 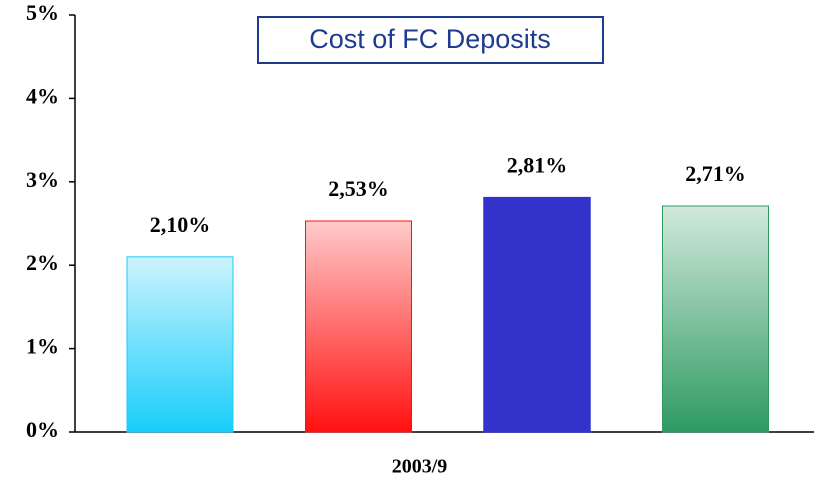 I want to click on x-tick-label: 2003/9, so click(x=420, y=467).